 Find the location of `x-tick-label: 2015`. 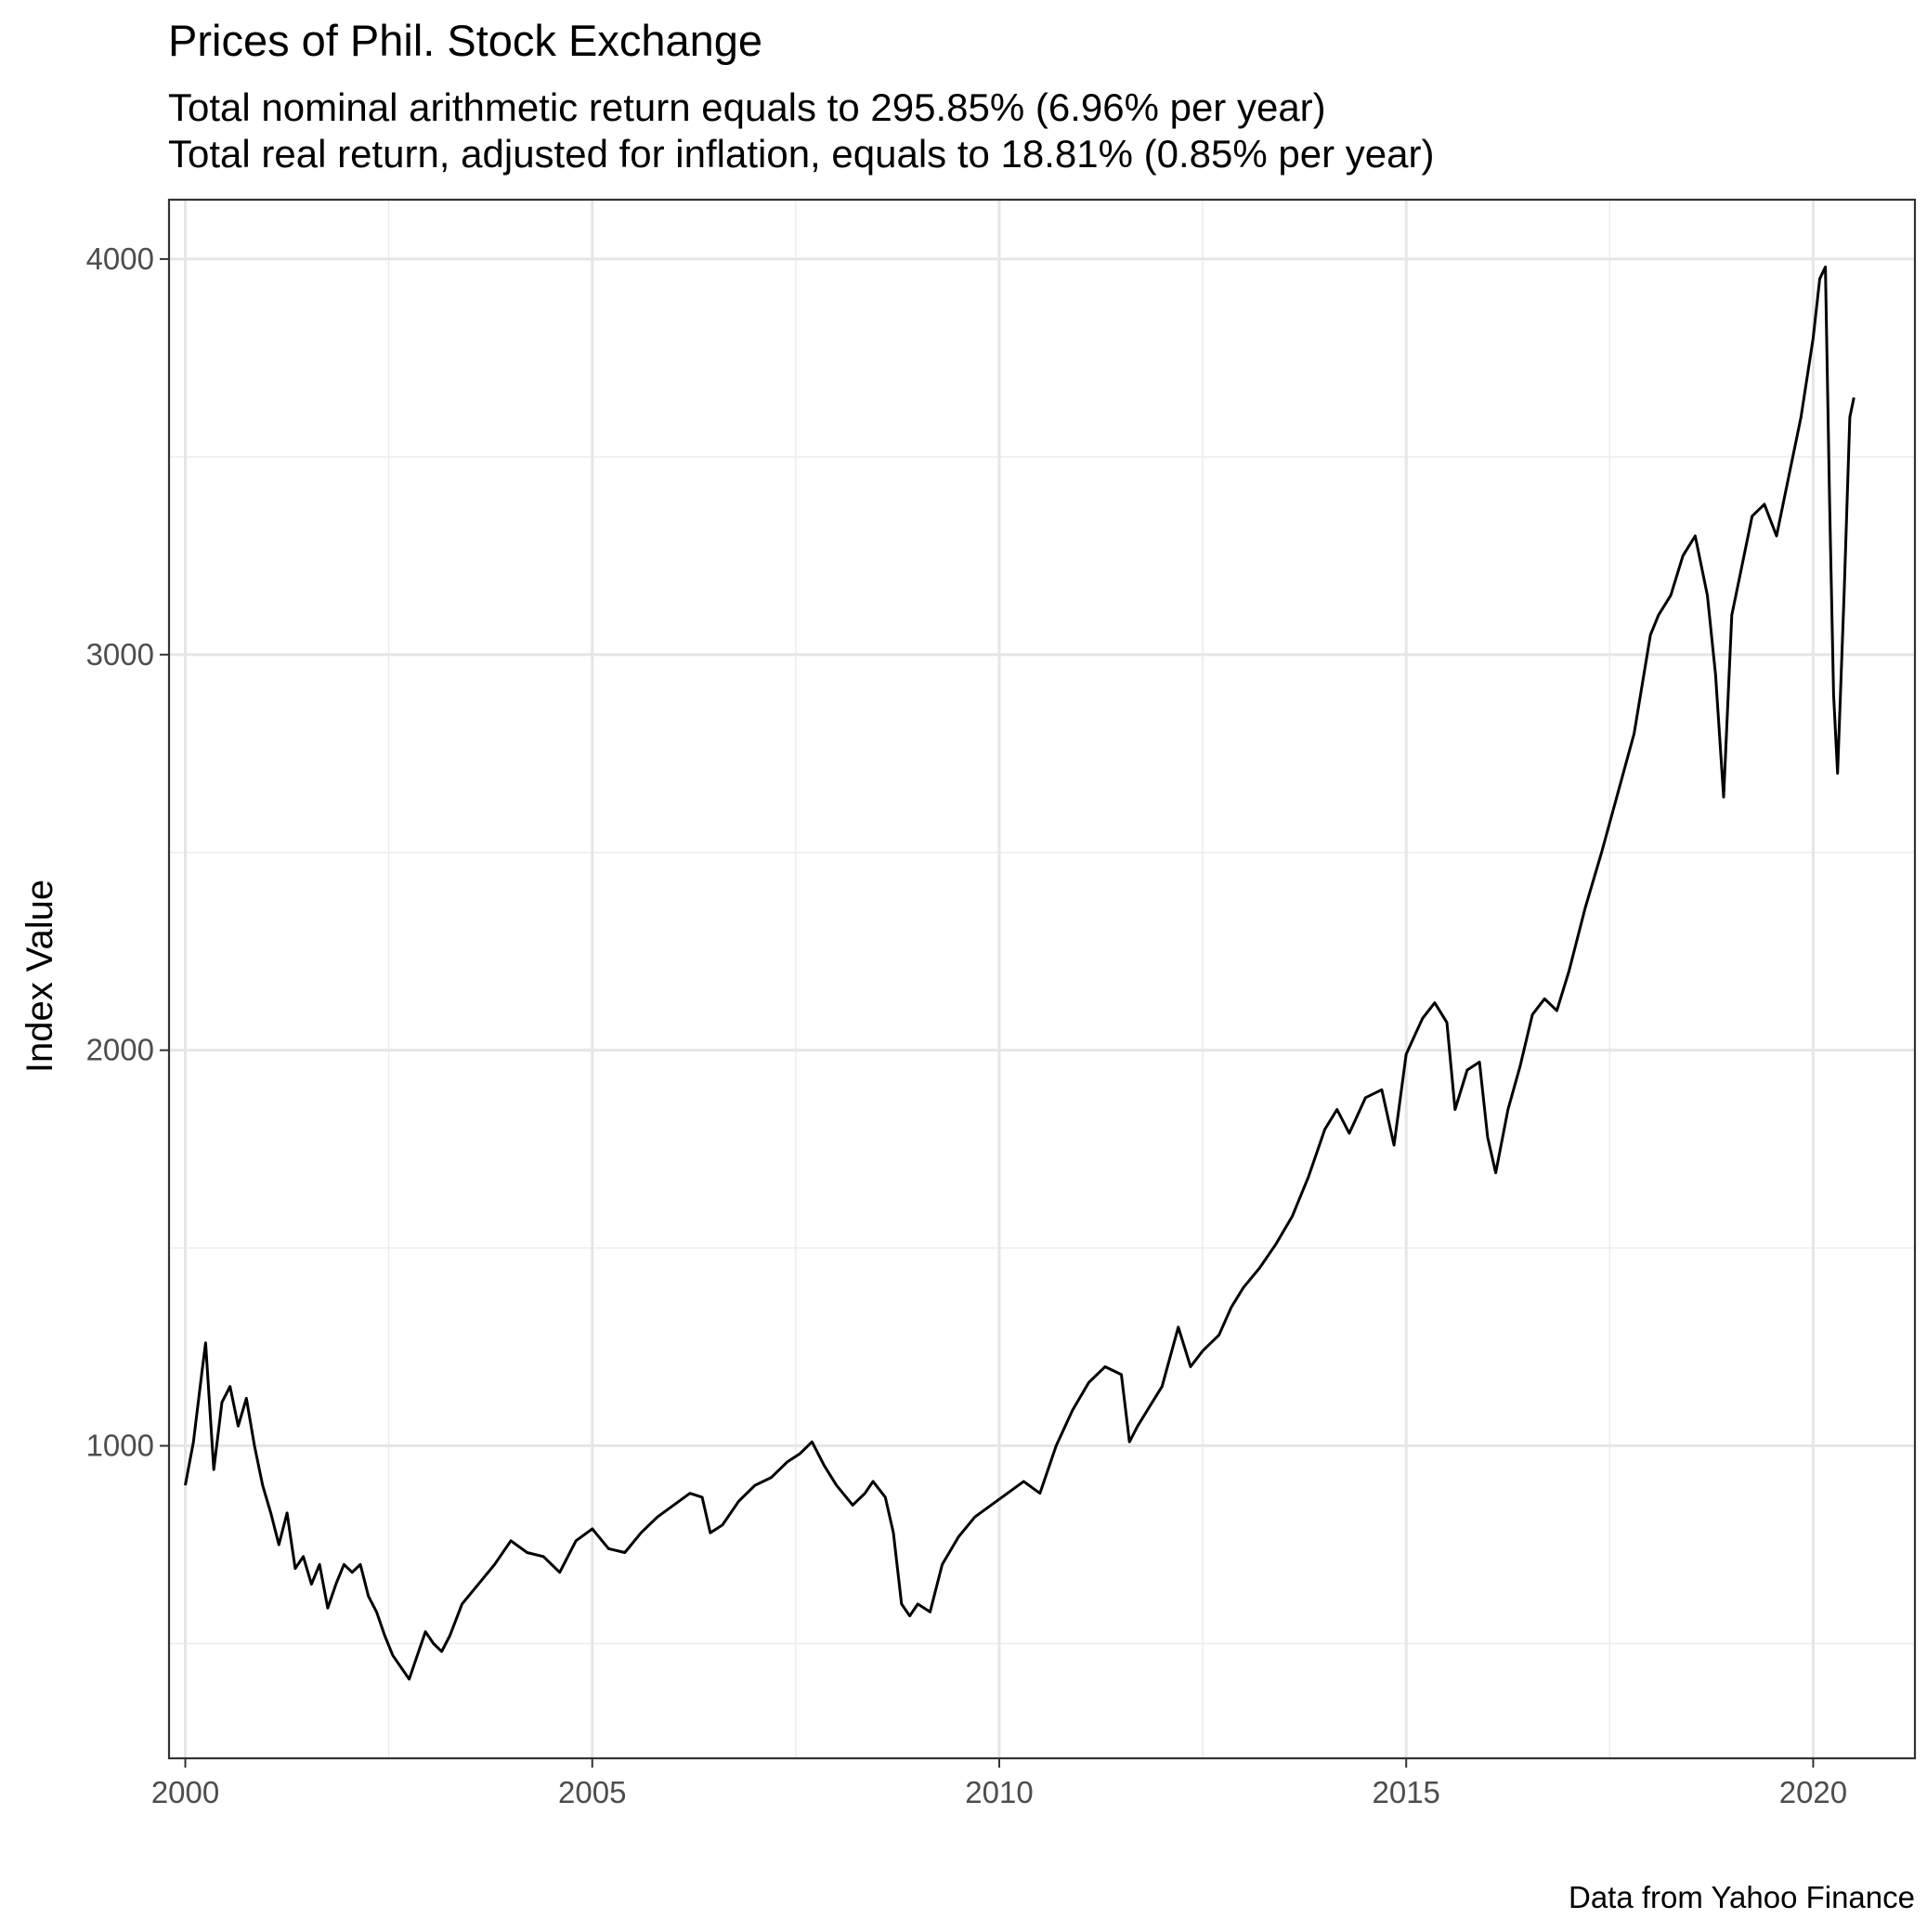

x-tick-label: 2015 is located at coordinates (1406, 1792).